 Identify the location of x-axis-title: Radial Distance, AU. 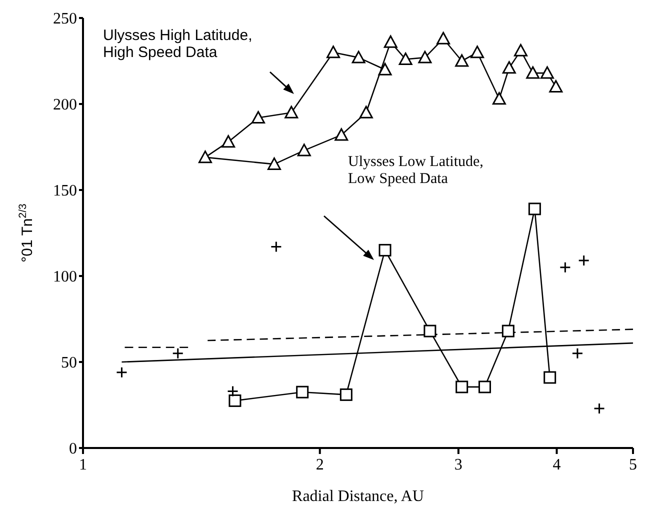
(358, 496).